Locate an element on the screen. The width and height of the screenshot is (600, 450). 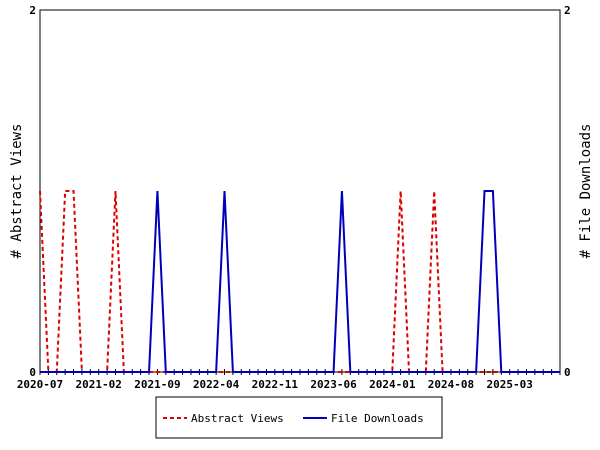
x-tick-label: 2022-04 is located at coordinates (216, 384).